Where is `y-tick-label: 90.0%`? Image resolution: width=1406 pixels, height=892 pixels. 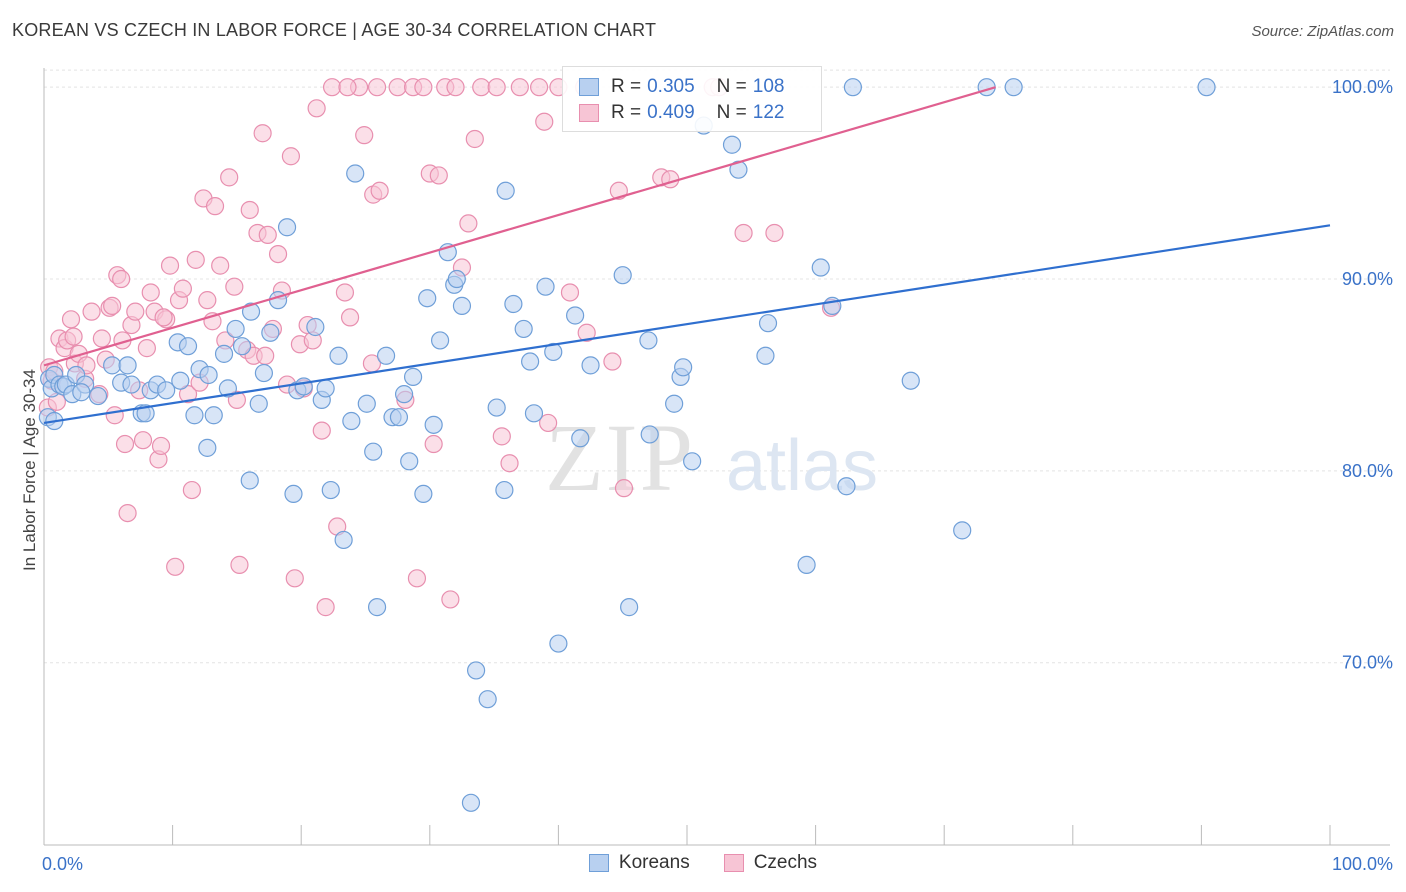 y-tick-label: 90.0% is located at coordinates (1367, 279).